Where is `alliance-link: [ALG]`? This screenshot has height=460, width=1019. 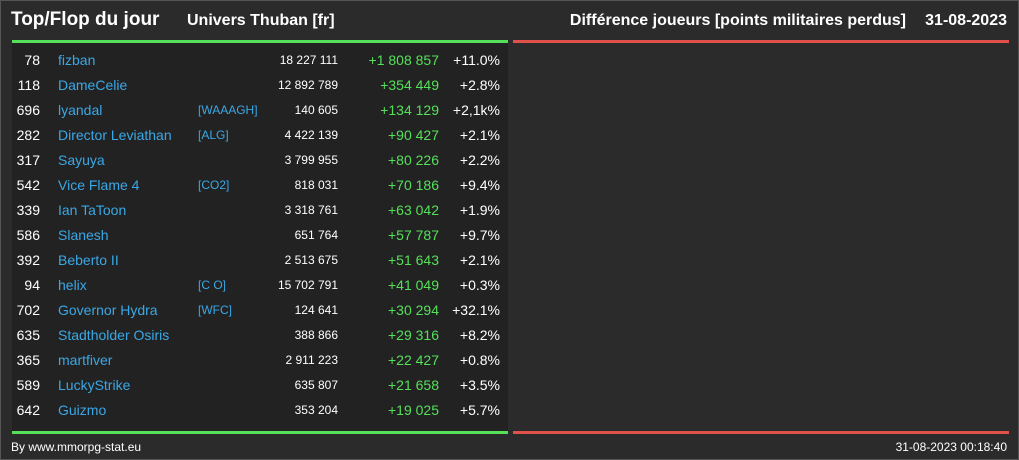 alliance-link: [ALG] is located at coordinates (213, 135).